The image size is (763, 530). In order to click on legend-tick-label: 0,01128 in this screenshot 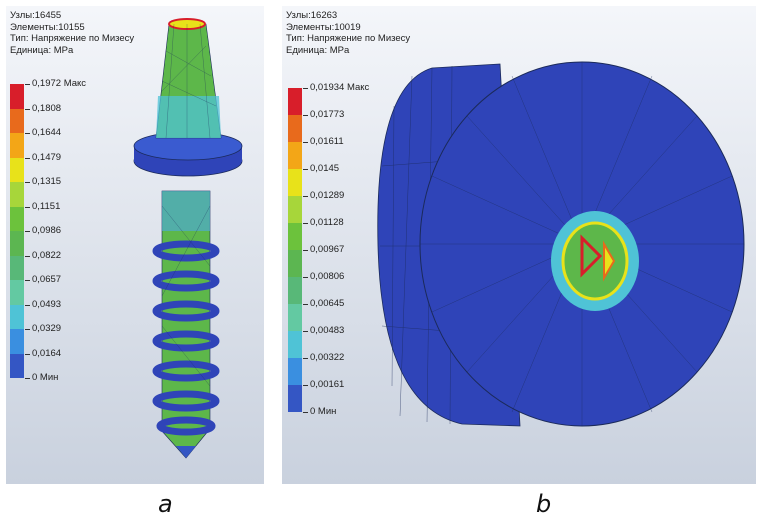, I will do `click(323, 222)`.